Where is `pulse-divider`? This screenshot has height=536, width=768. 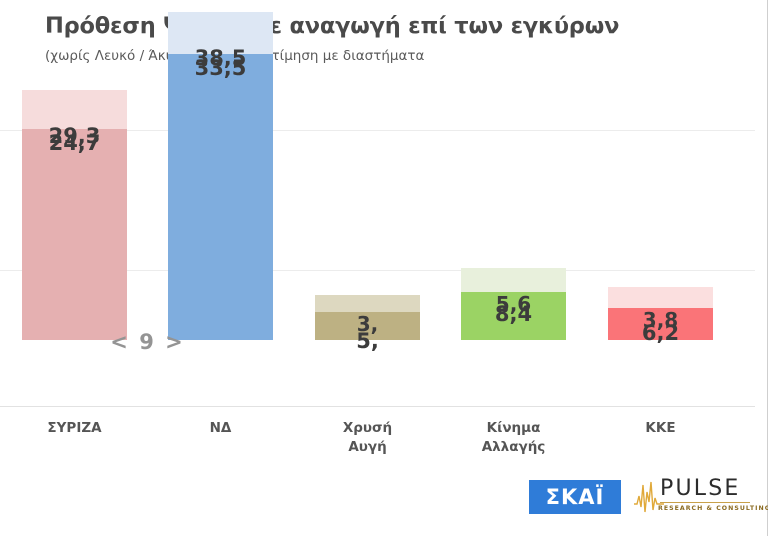
pulse-divider is located at coordinates (705, 502).